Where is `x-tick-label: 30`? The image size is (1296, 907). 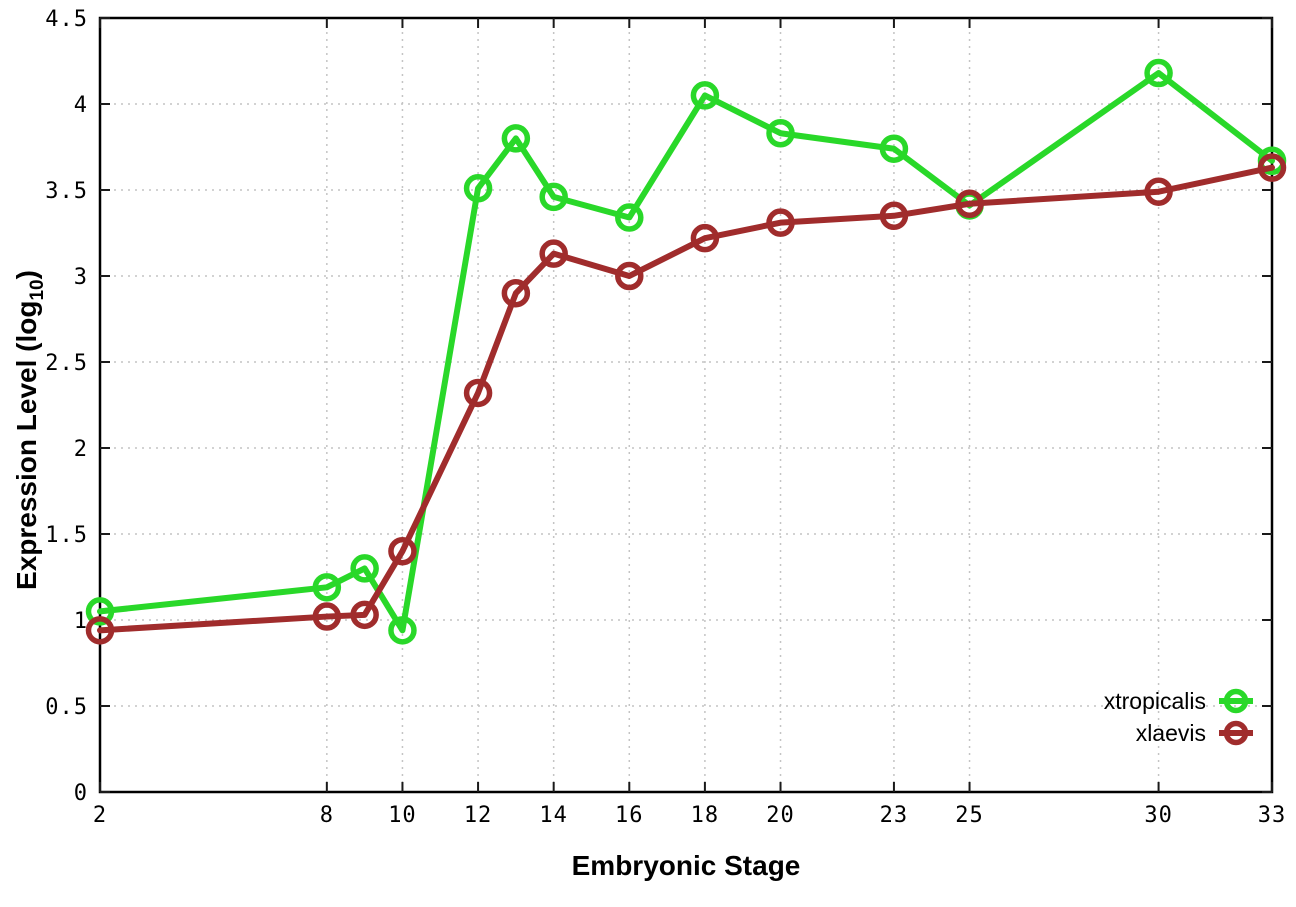
x-tick-label: 30 is located at coordinates (1158, 815).